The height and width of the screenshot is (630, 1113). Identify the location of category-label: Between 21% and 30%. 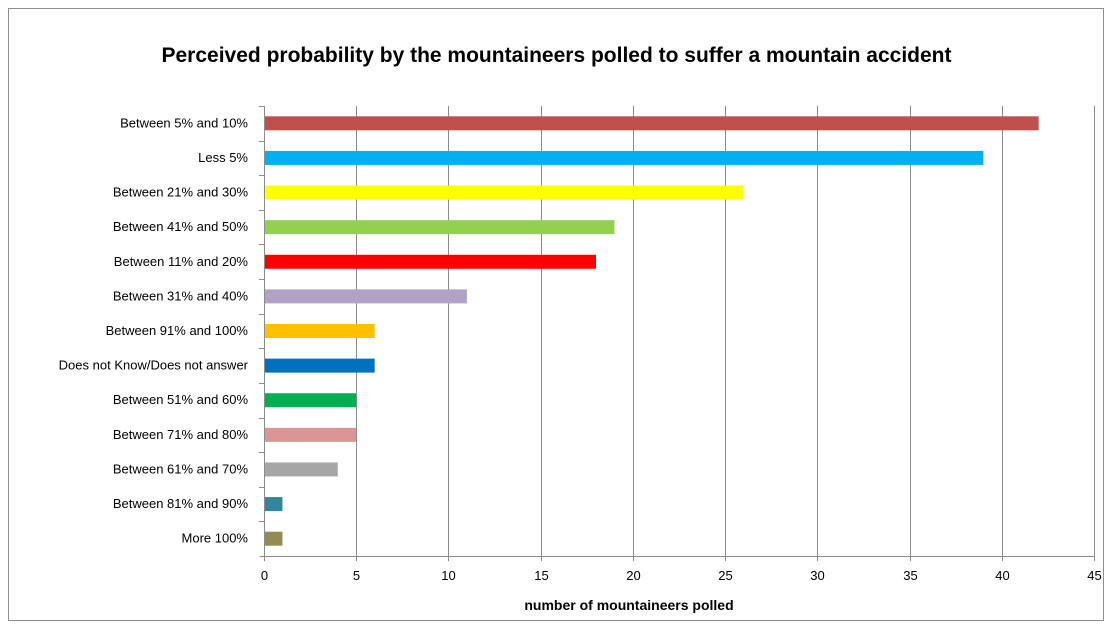
(181, 192).